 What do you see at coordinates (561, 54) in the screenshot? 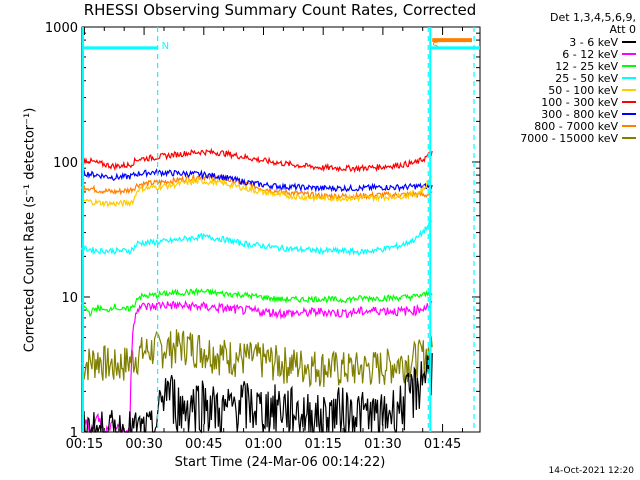
I see `legend-entry: 6 - 12 keV` at bounding box center [561, 54].